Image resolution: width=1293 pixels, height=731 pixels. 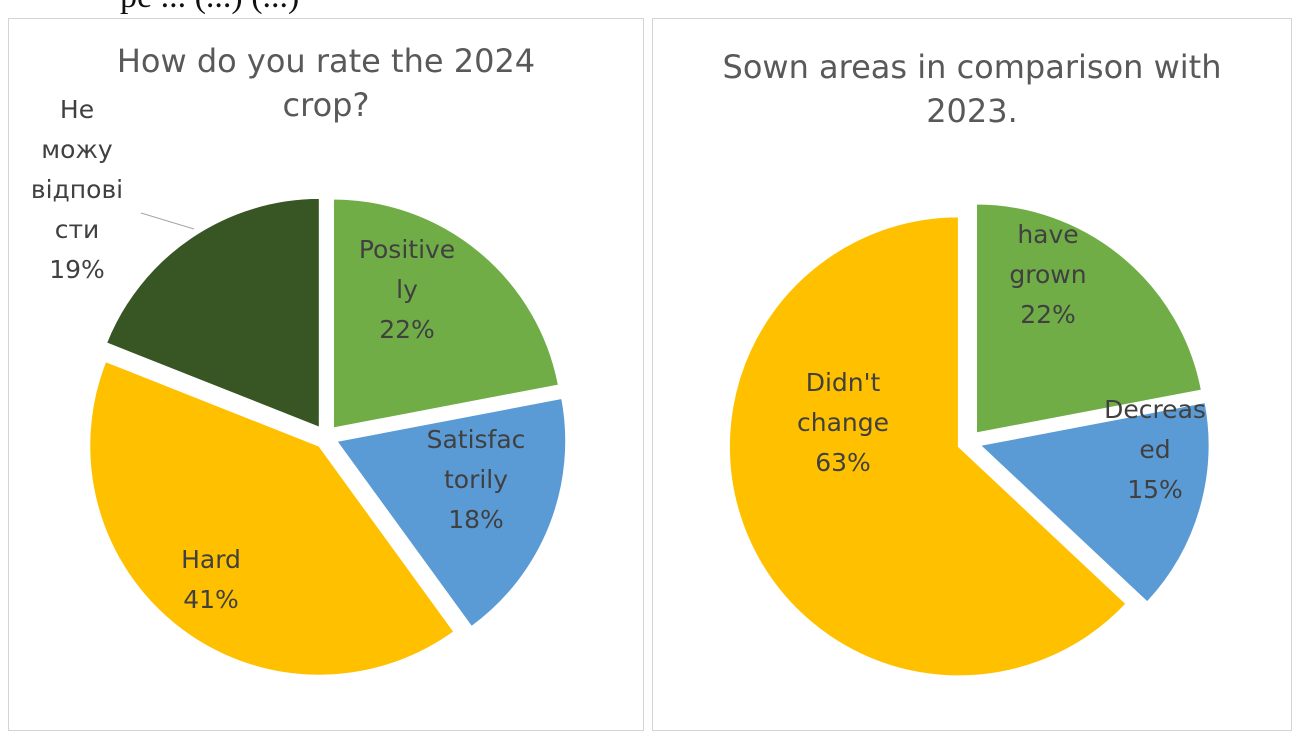 What do you see at coordinates (1047, 274) in the screenshot?
I see `slice-data-label: have grown 22%` at bounding box center [1047, 274].